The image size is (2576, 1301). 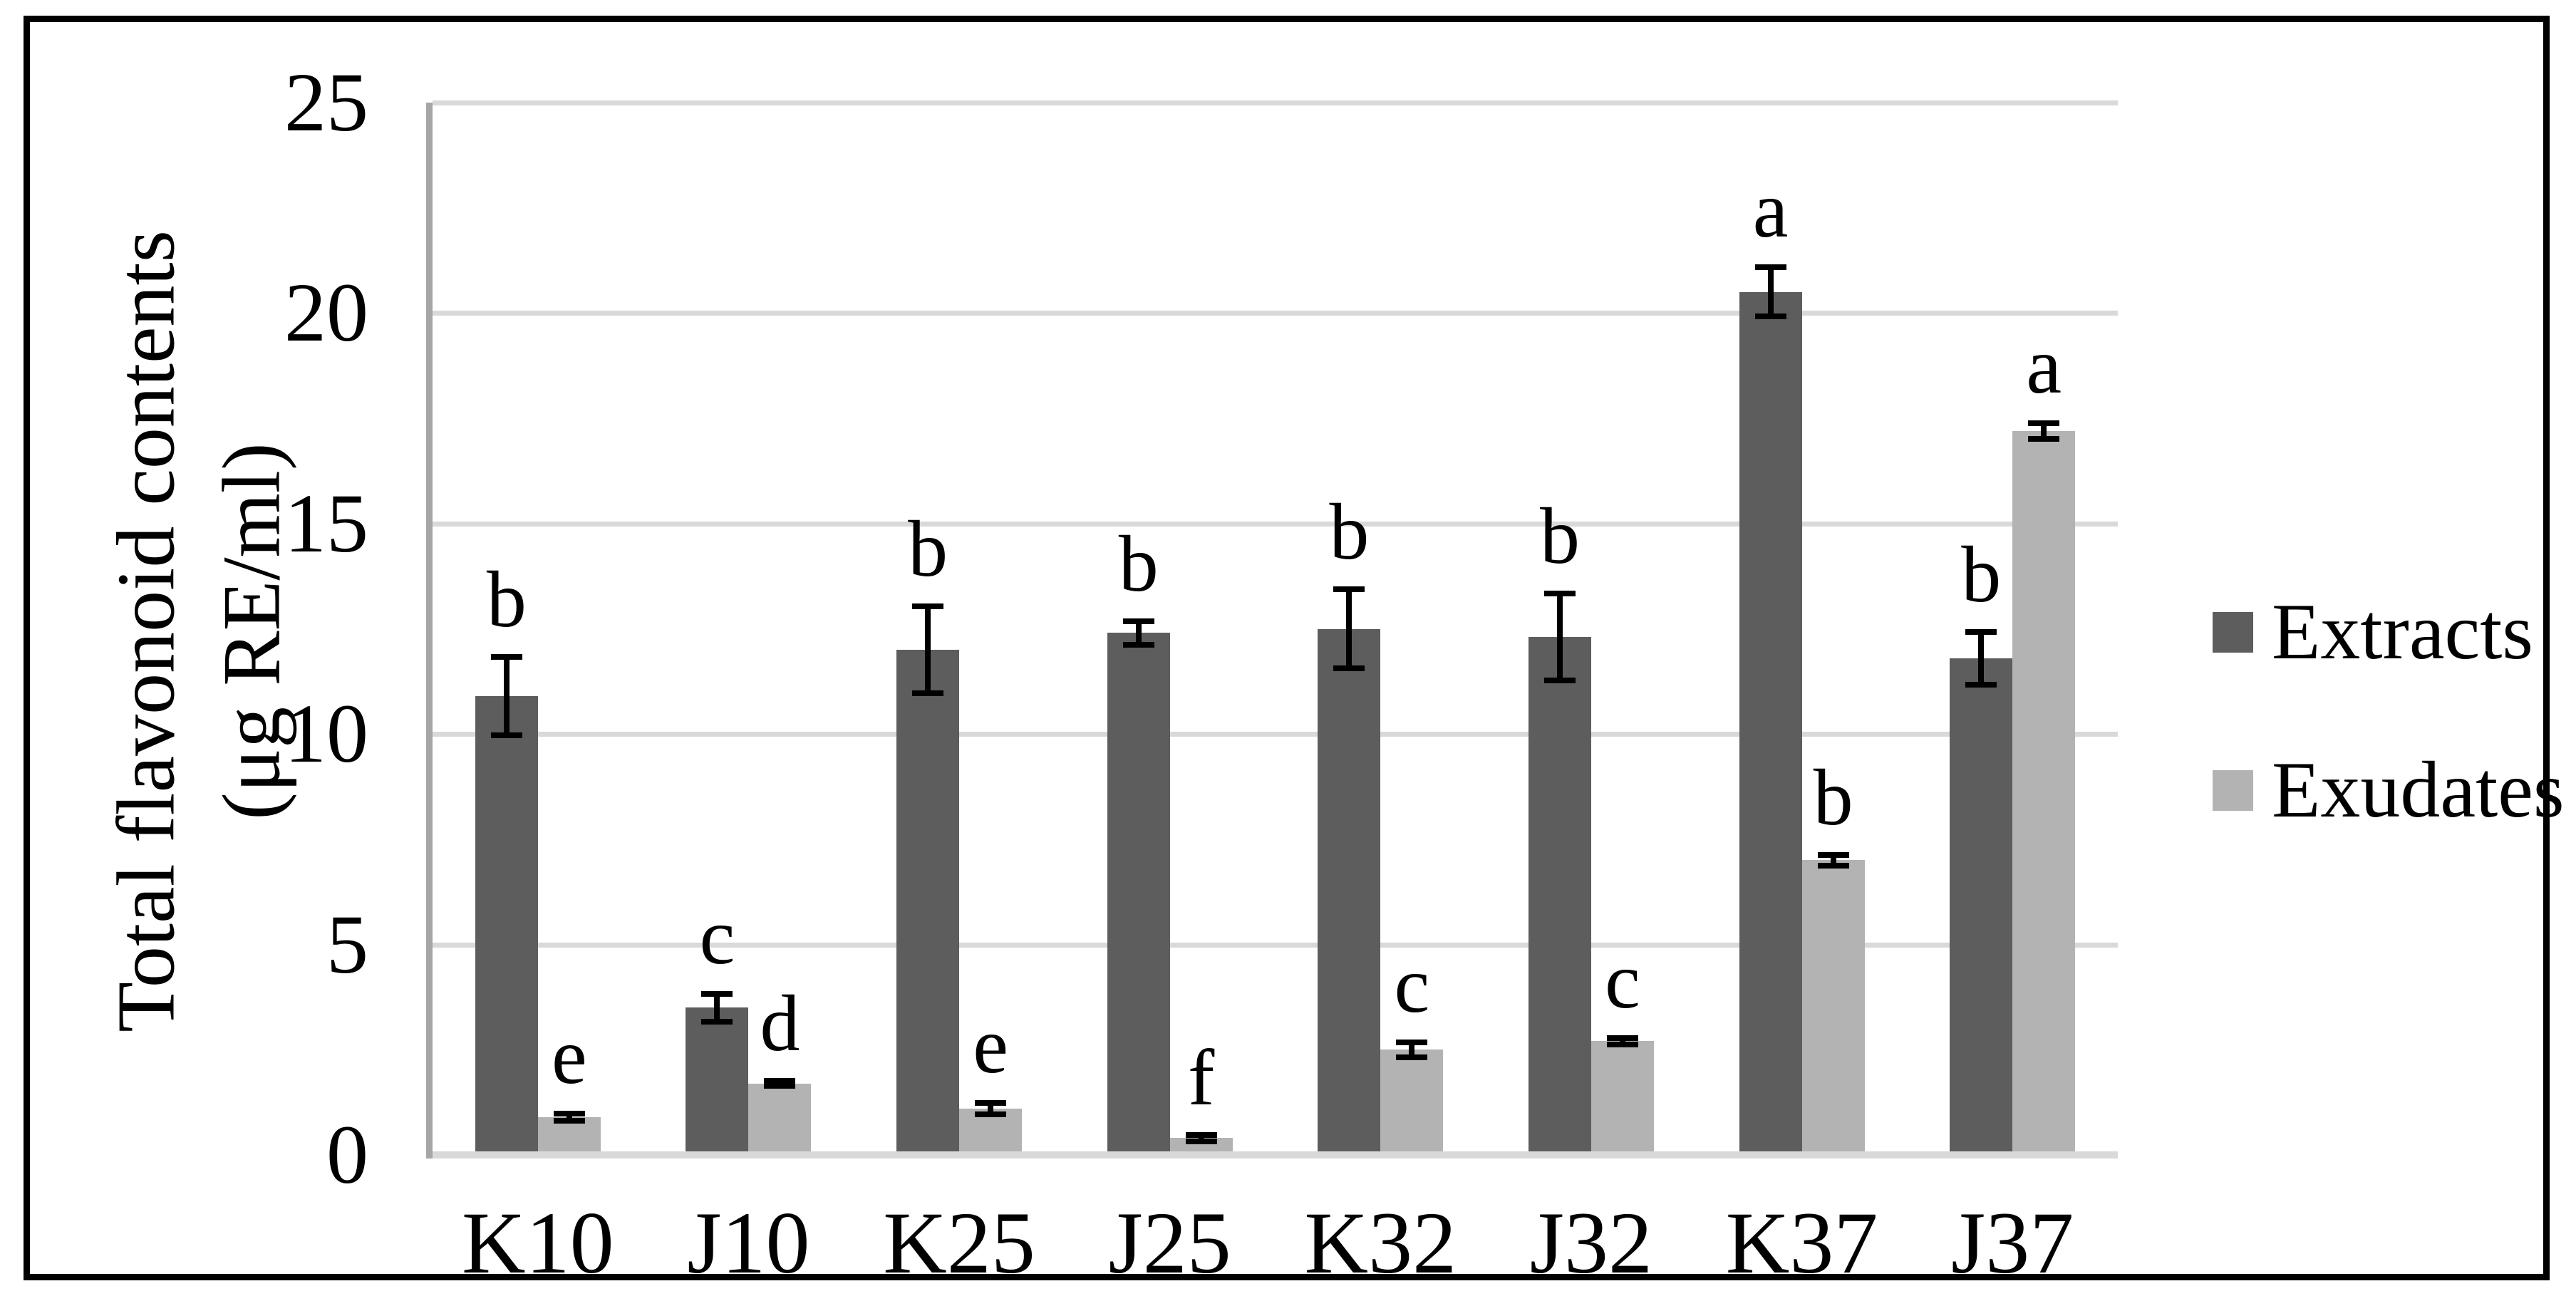 I want to click on significance-letter-k10-extracts: b, so click(x=506, y=599).